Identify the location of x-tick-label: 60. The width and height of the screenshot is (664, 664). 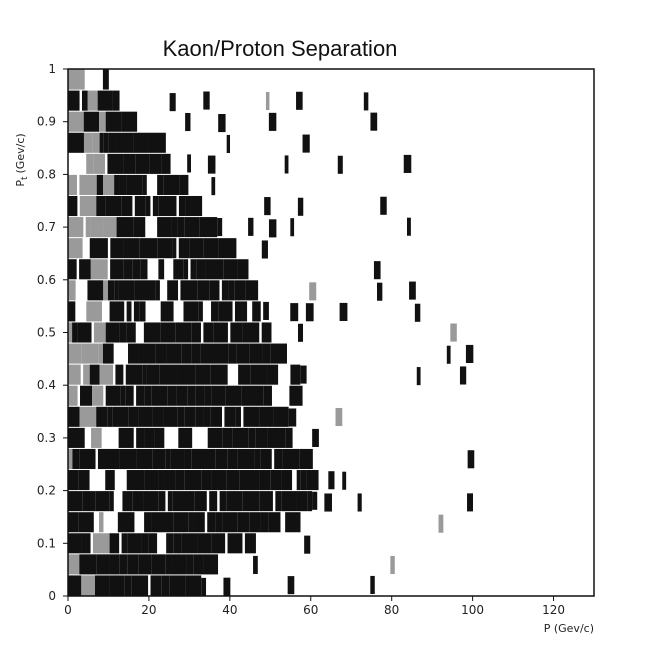
(310, 610).